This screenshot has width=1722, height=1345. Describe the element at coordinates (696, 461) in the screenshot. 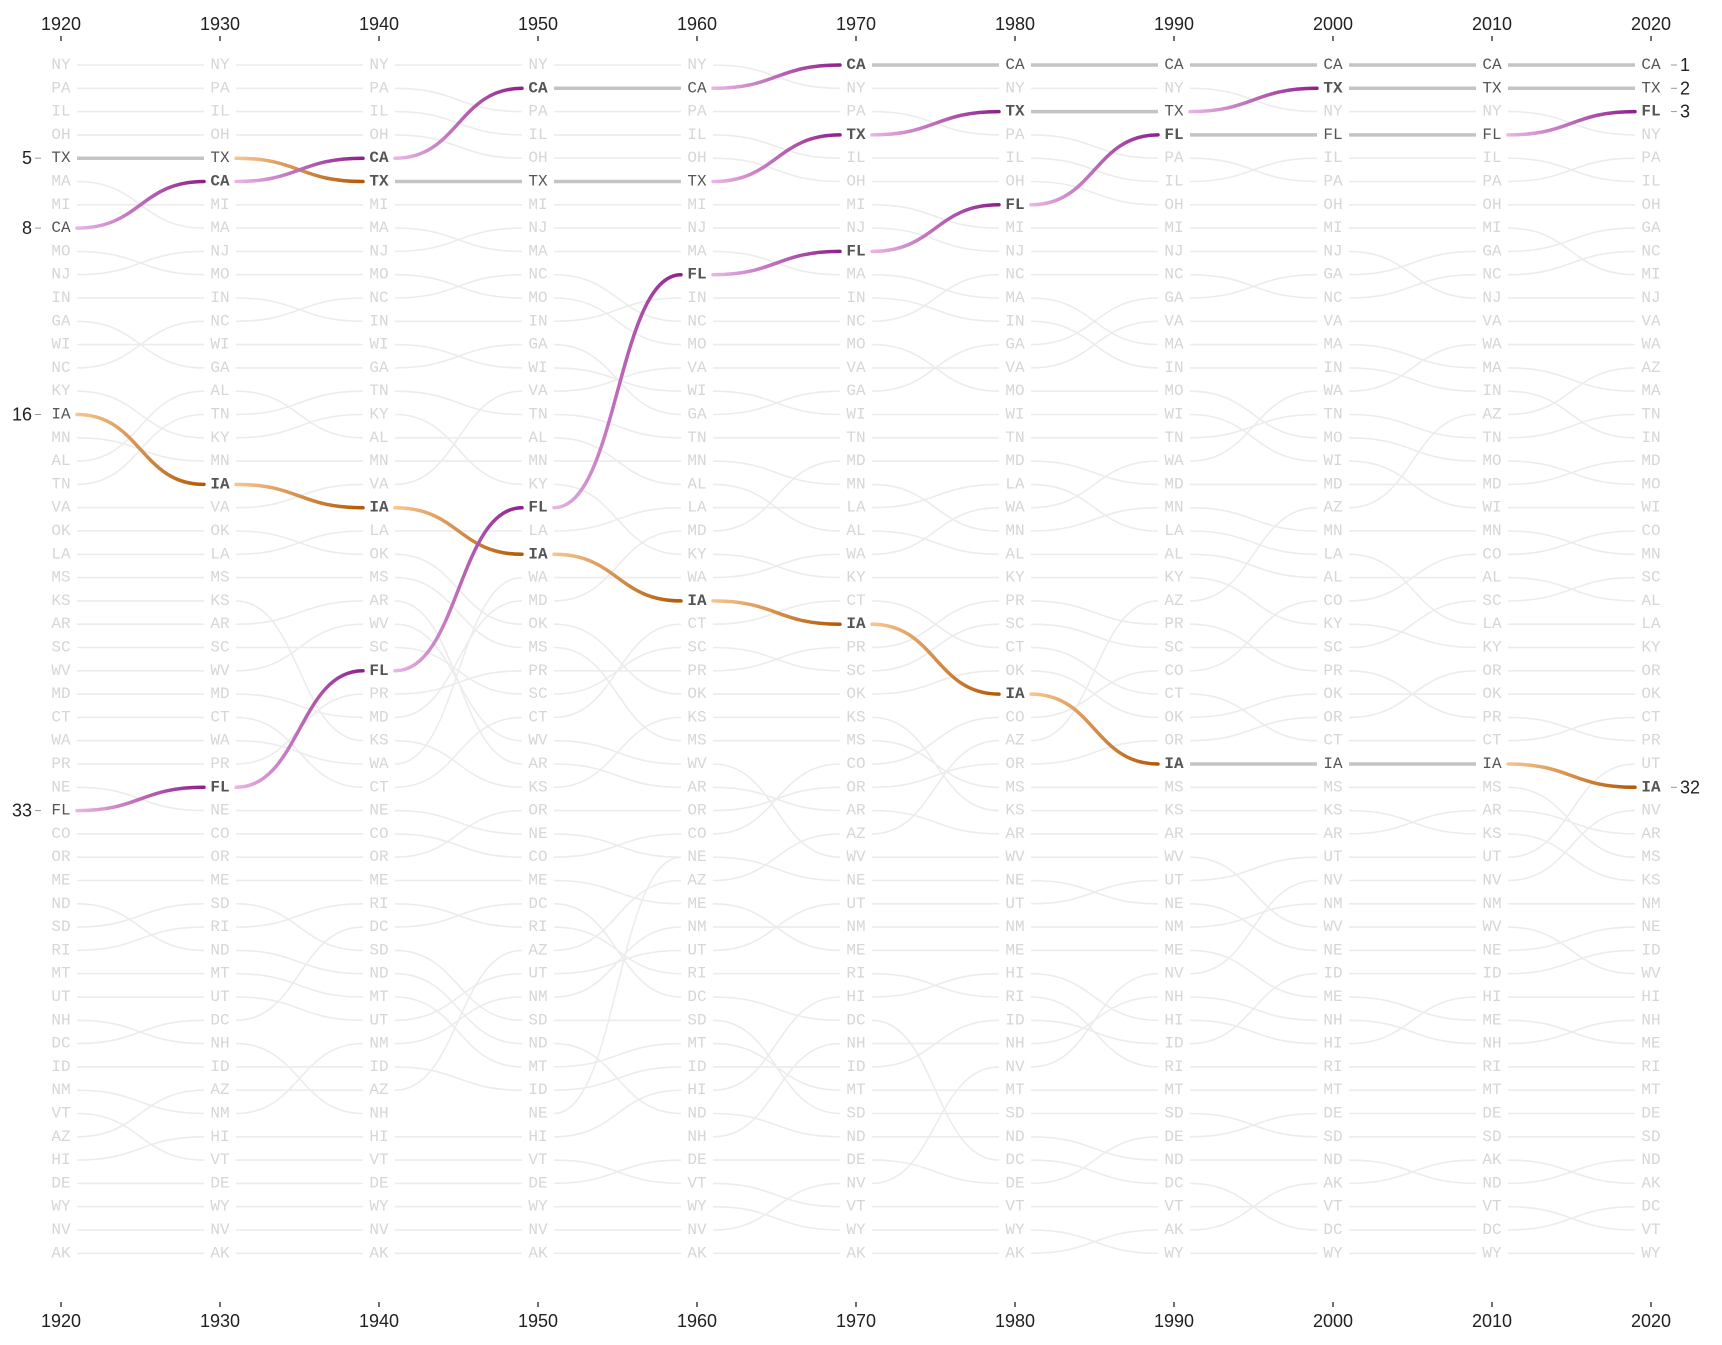

I see `state-label-mn: MN` at that location.